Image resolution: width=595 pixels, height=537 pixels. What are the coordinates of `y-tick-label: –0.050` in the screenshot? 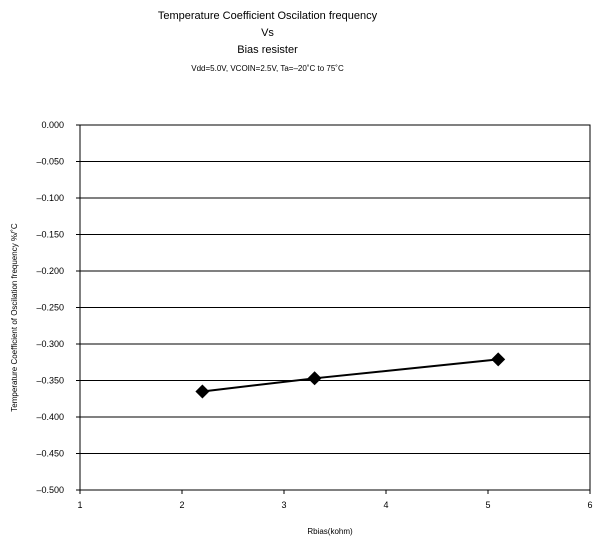 It's located at (50, 162).